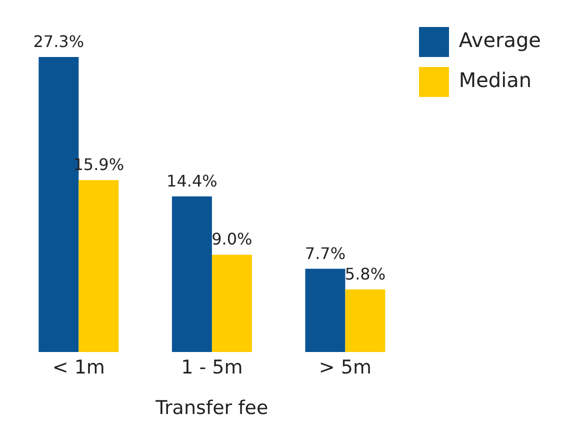 The image size is (561, 424). Describe the element at coordinates (365, 274) in the screenshot. I see `data-label: 5.8%` at that location.